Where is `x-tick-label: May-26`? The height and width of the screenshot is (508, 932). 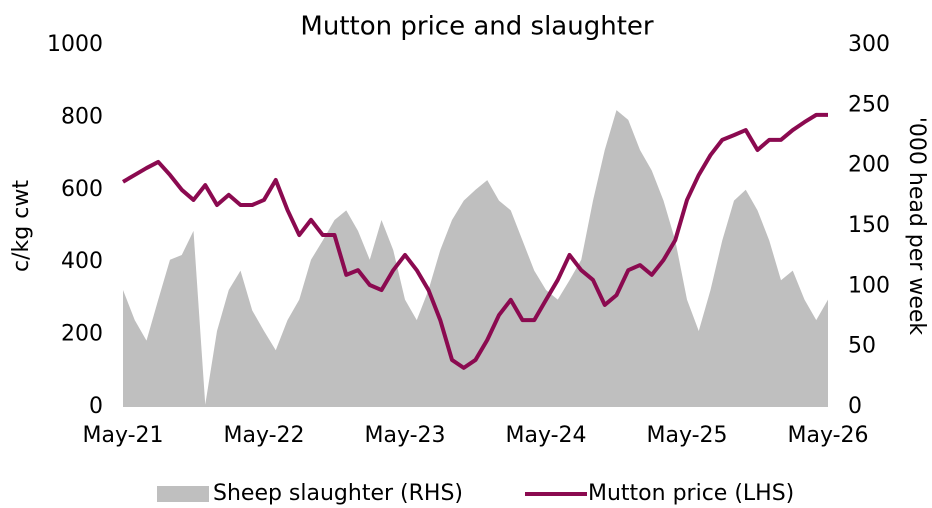
x-tick-label: May-26 is located at coordinates (827, 435).